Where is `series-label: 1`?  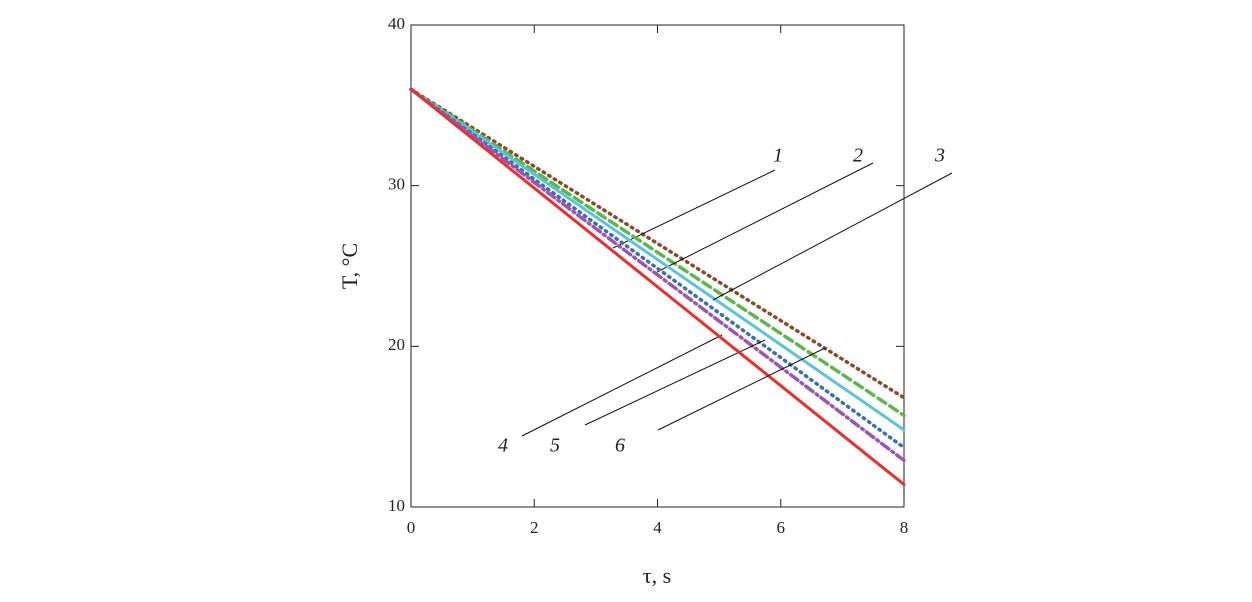
series-label: 1 is located at coordinates (778, 156).